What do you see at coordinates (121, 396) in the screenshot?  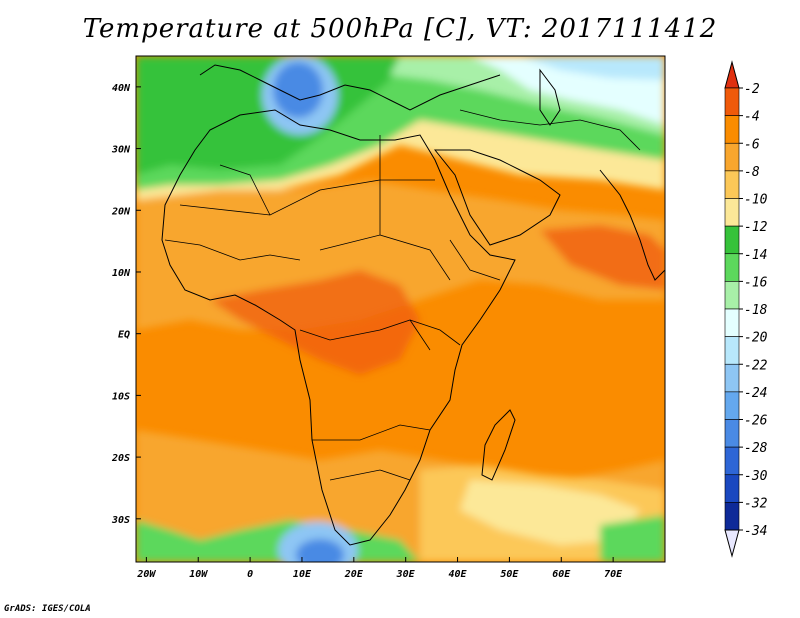 I see `y-tick-label: 10S` at bounding box center [121, 396].